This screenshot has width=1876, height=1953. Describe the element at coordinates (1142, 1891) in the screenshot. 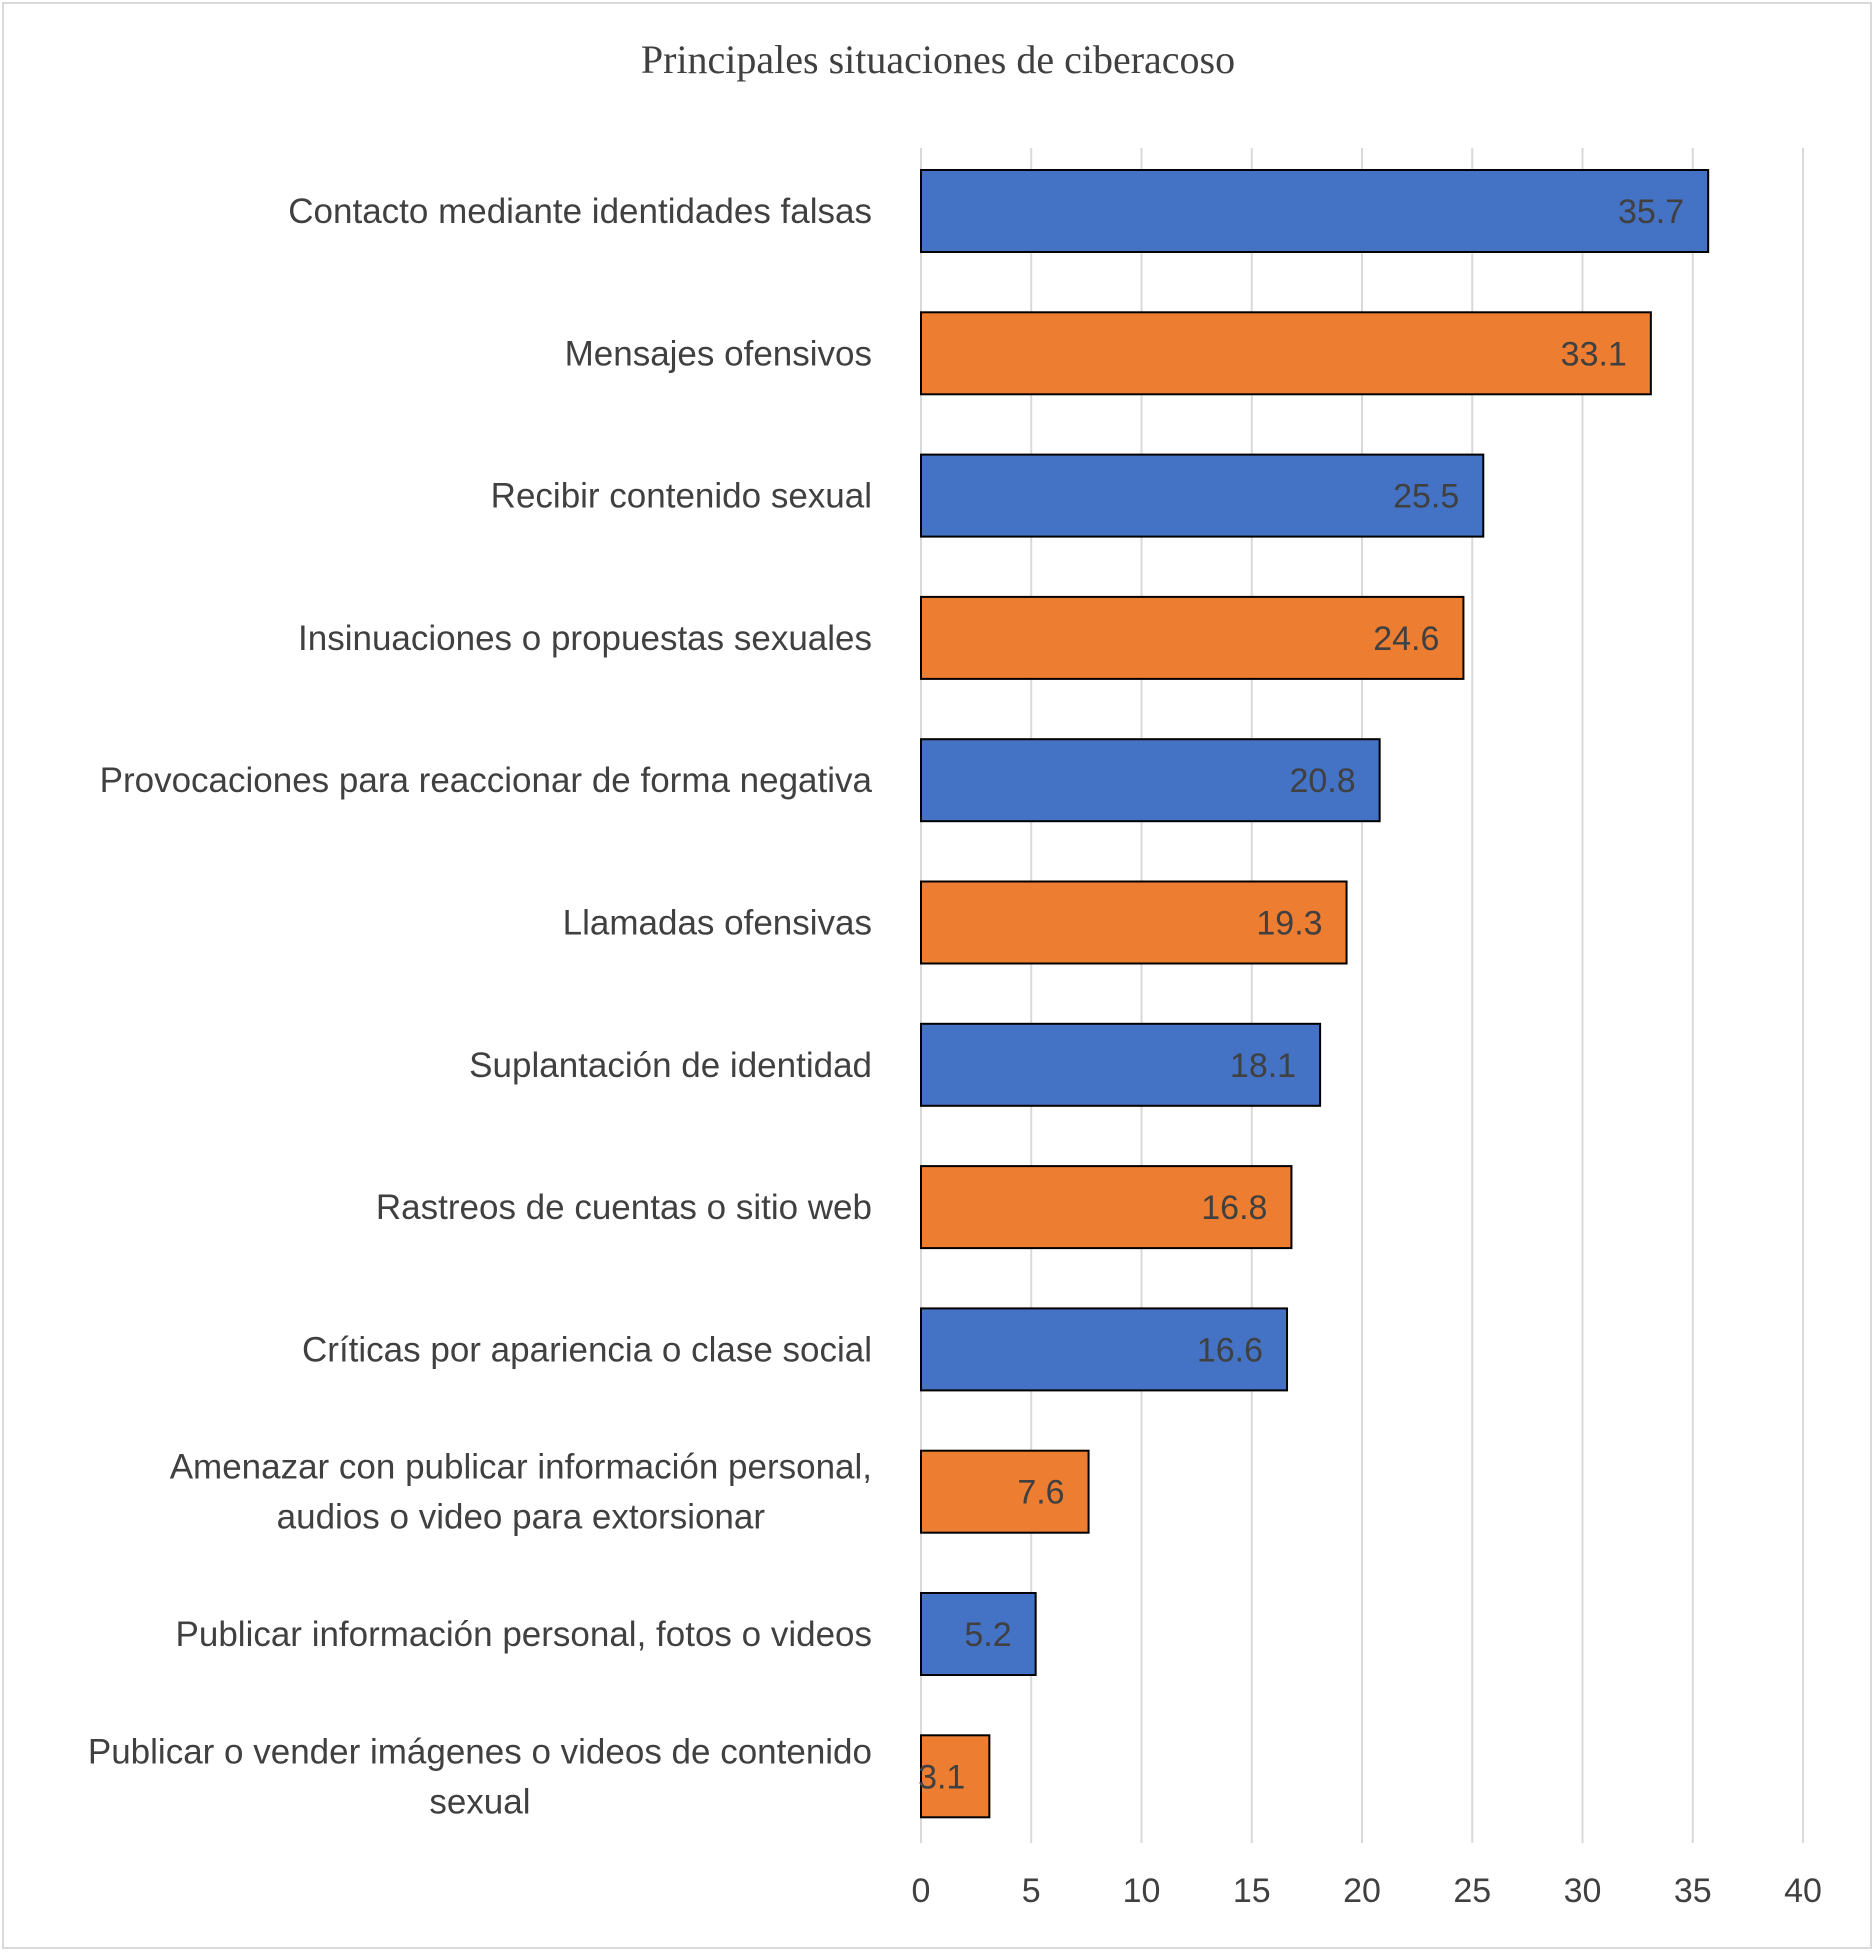

I see `x-tick-label: 10` at that location.